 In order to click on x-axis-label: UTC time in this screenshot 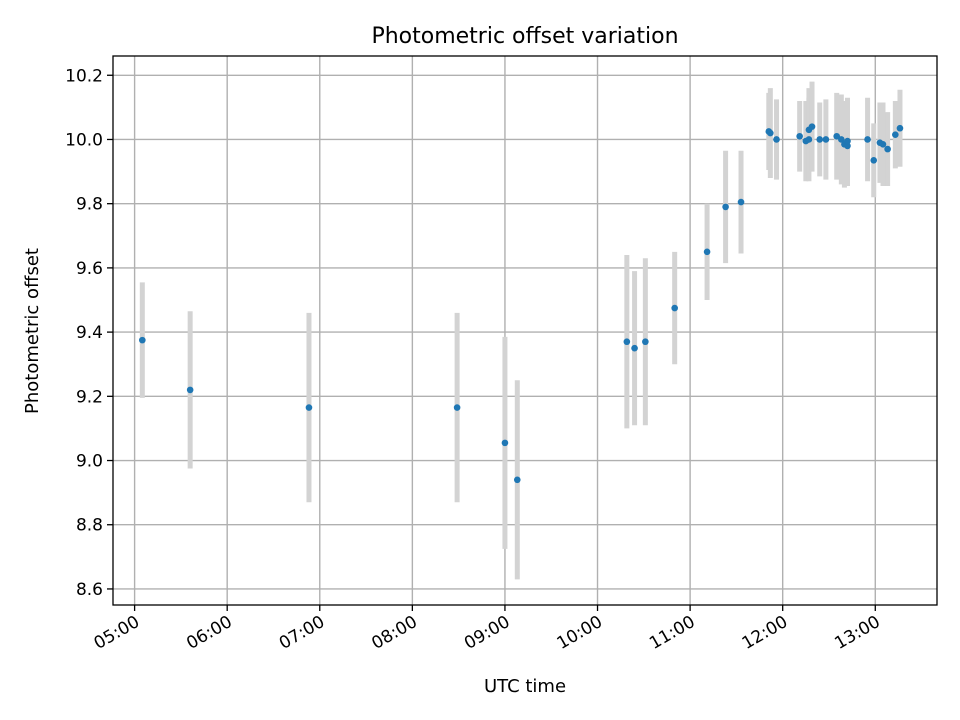, I will do `click(525, 686)`.